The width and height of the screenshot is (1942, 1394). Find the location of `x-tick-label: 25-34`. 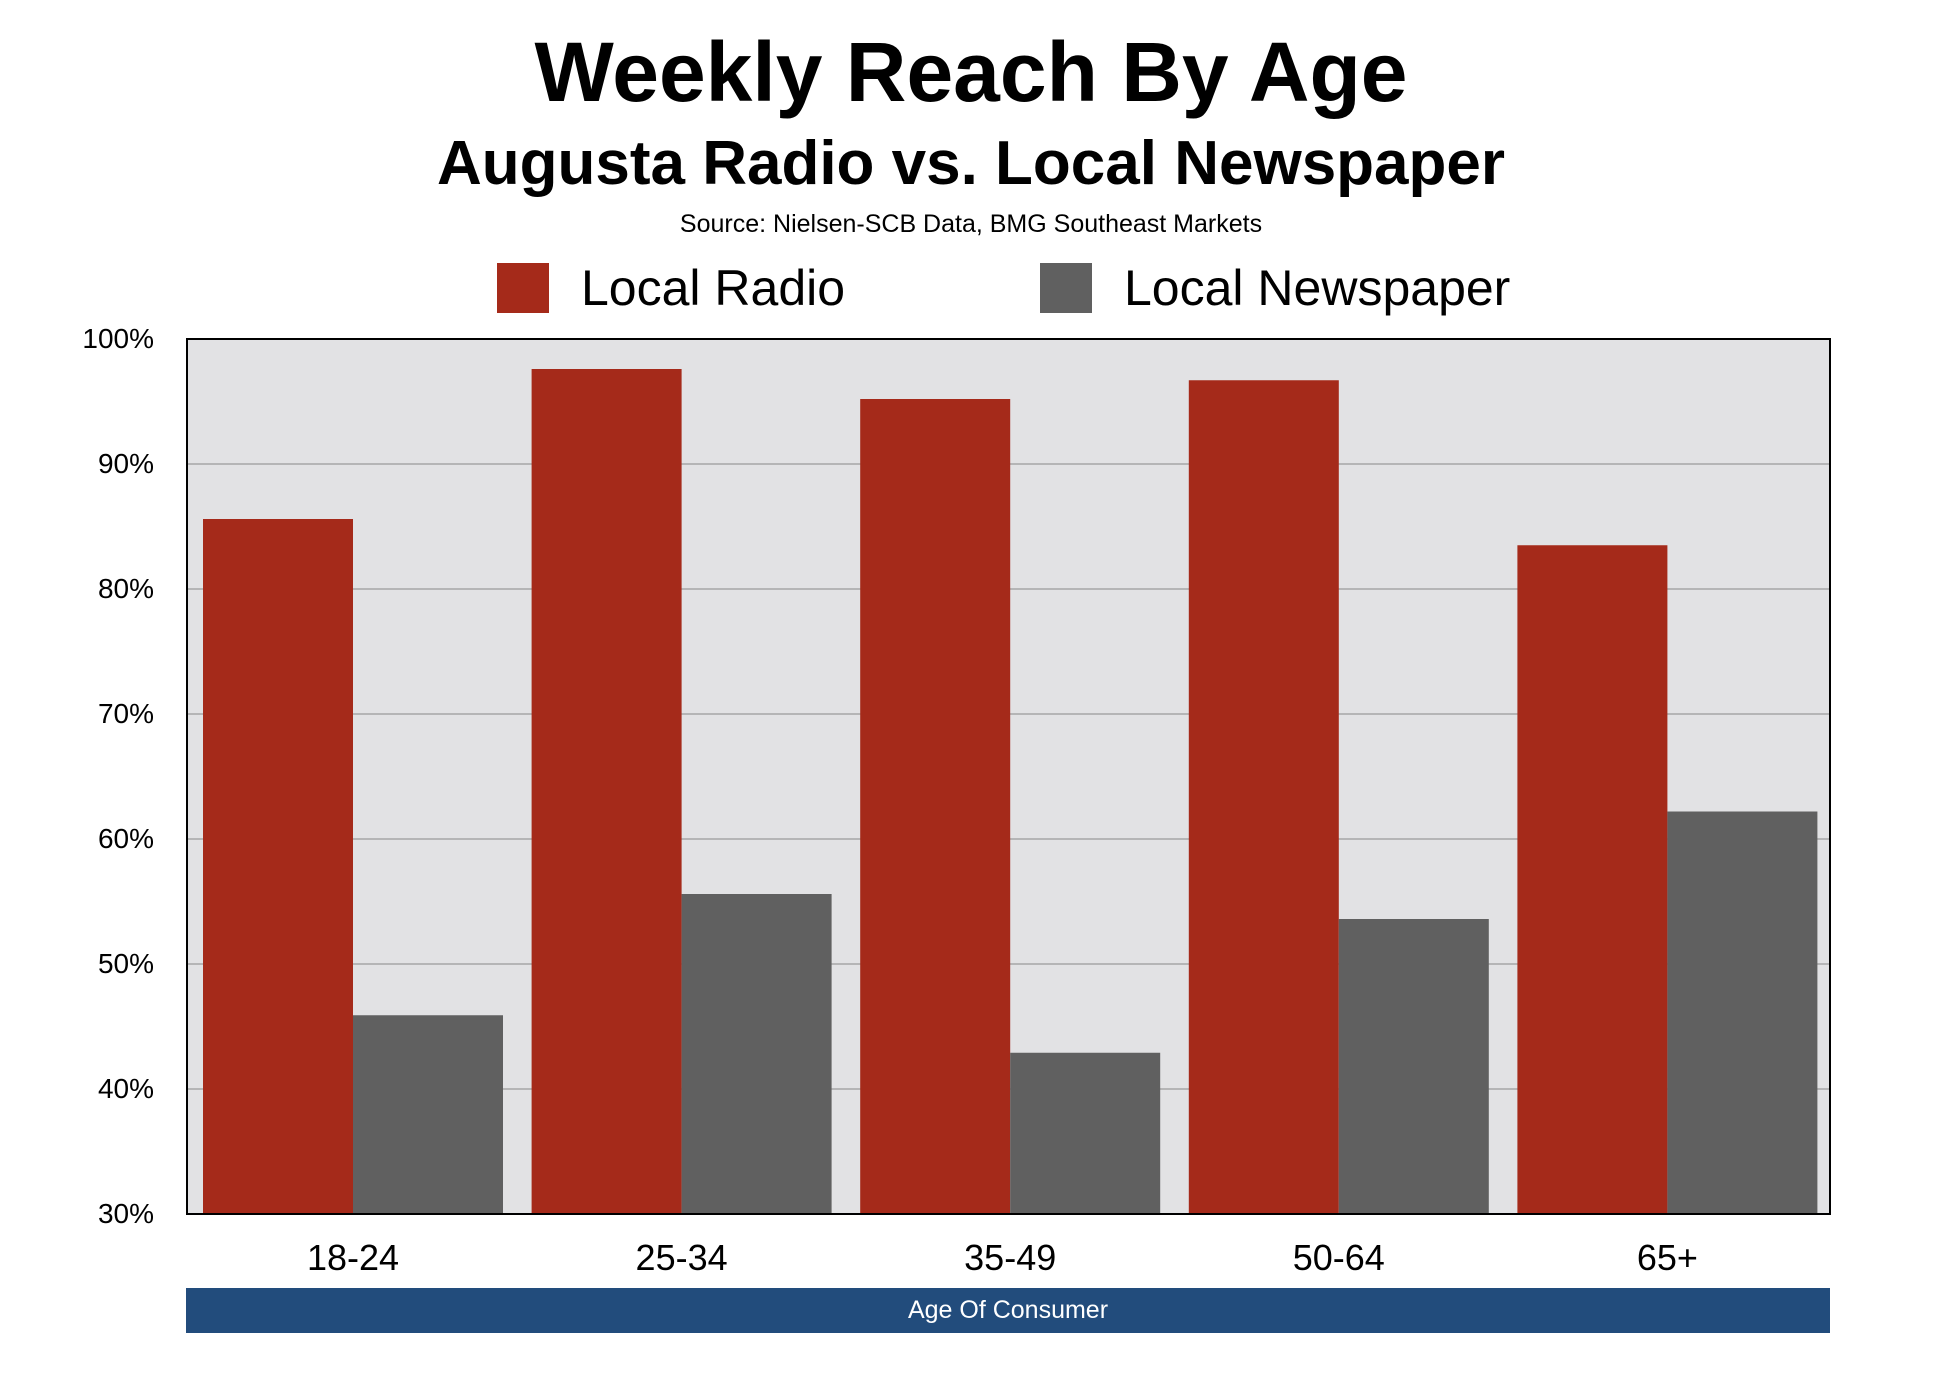

x-tick-label: 25-34 is located at coordinates (682, 1257).